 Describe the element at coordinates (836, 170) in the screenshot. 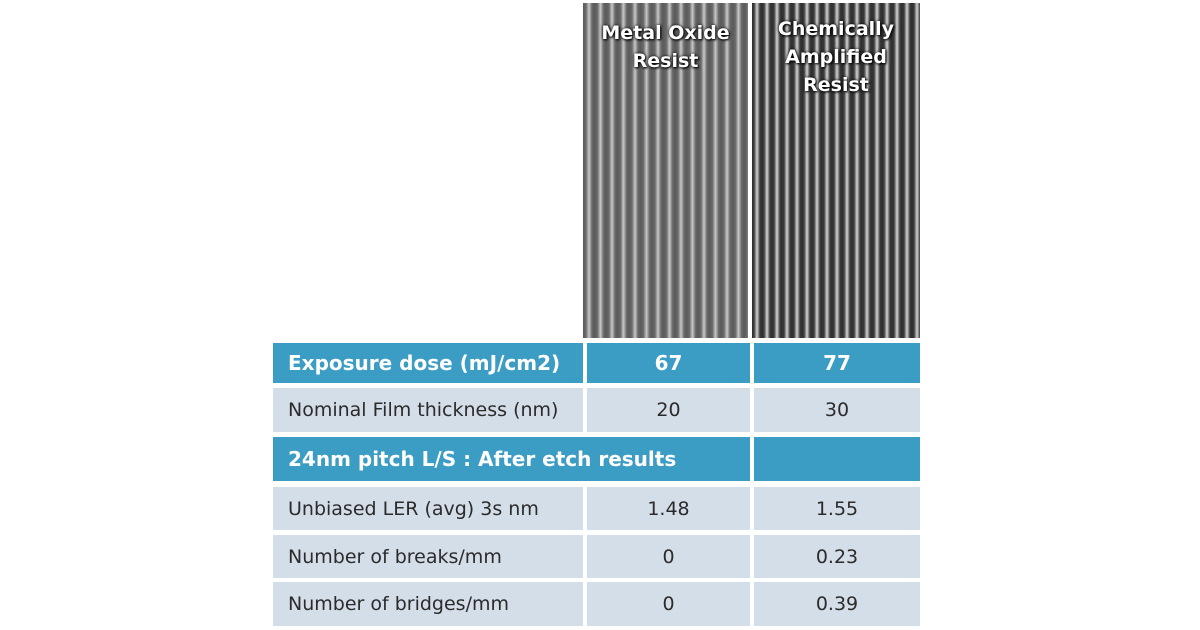

I see `sem-image: Chemically Amplified Resist` at that location.